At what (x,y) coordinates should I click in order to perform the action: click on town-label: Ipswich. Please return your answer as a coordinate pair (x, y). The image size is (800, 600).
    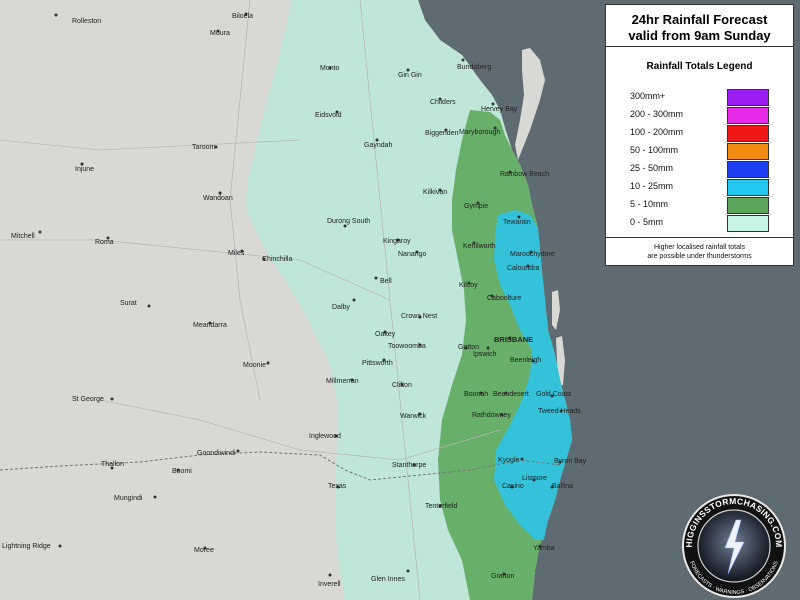
    Looking at the image, I should click on (484, 354).